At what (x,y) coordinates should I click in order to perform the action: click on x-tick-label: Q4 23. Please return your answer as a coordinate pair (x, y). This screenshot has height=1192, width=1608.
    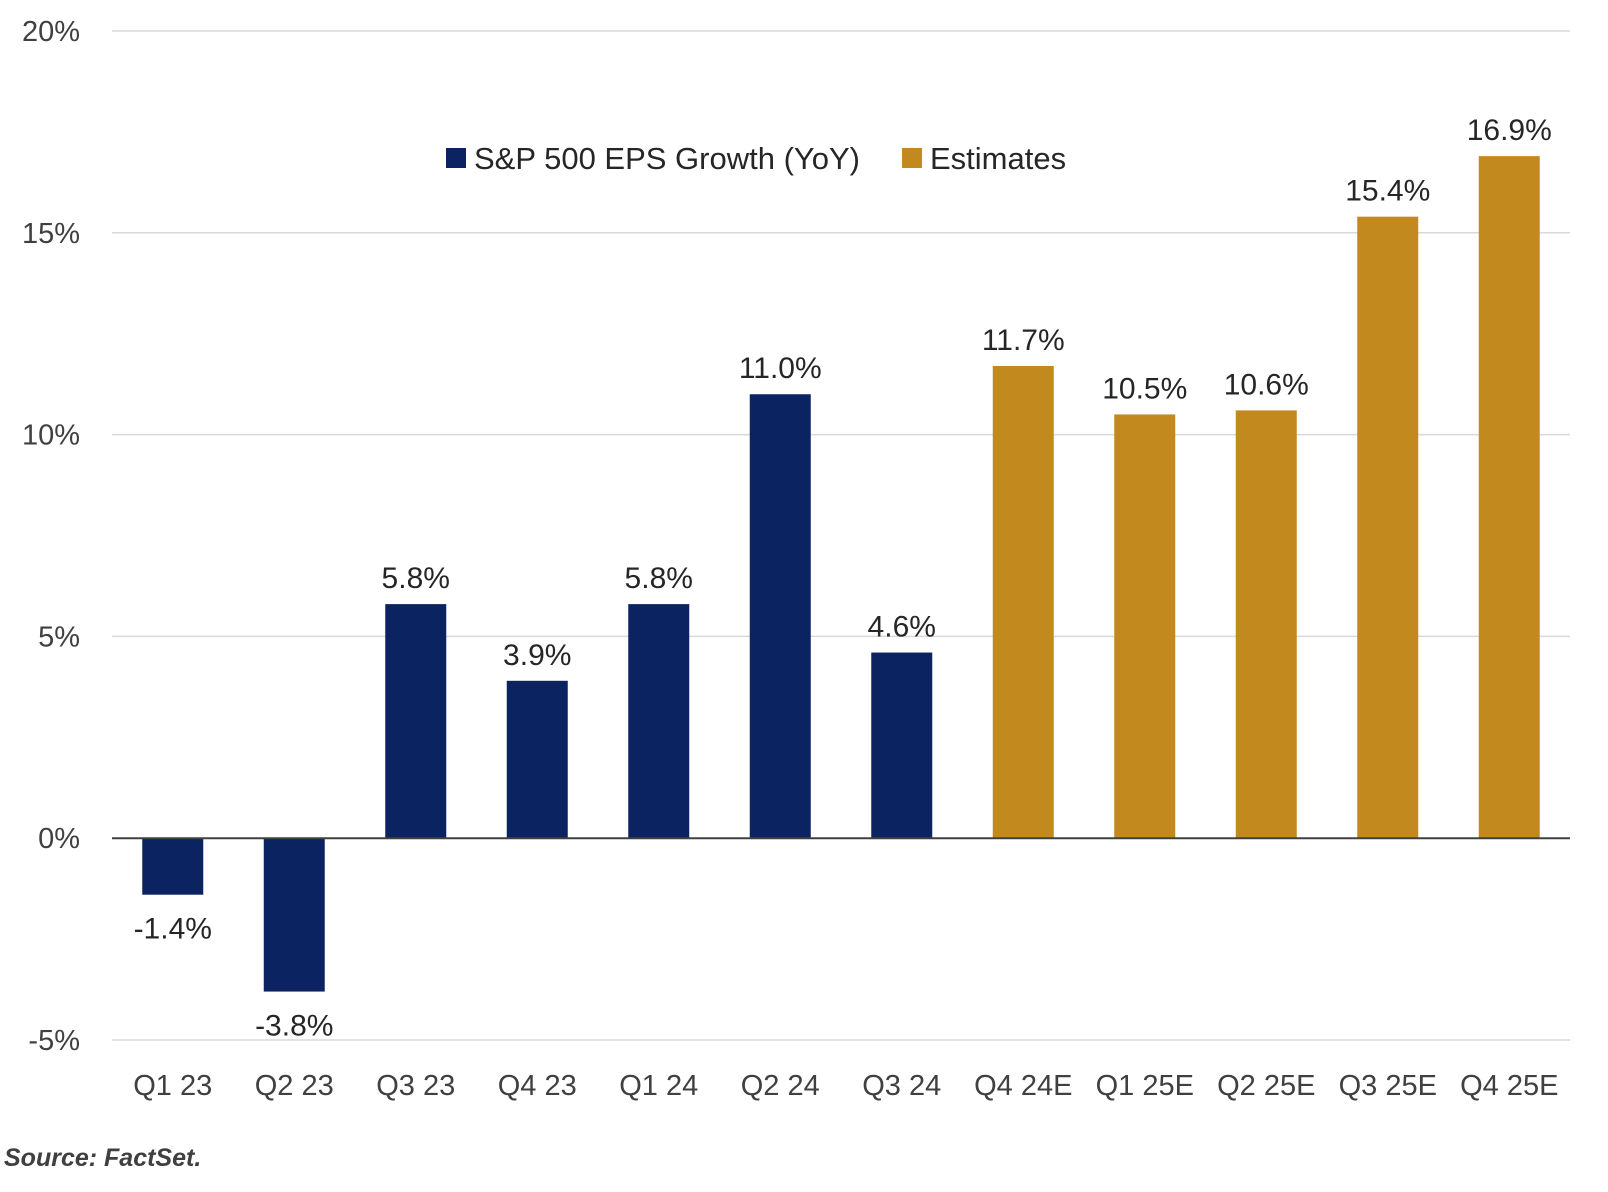
    Looking at the image, I should click on (537, 1086).